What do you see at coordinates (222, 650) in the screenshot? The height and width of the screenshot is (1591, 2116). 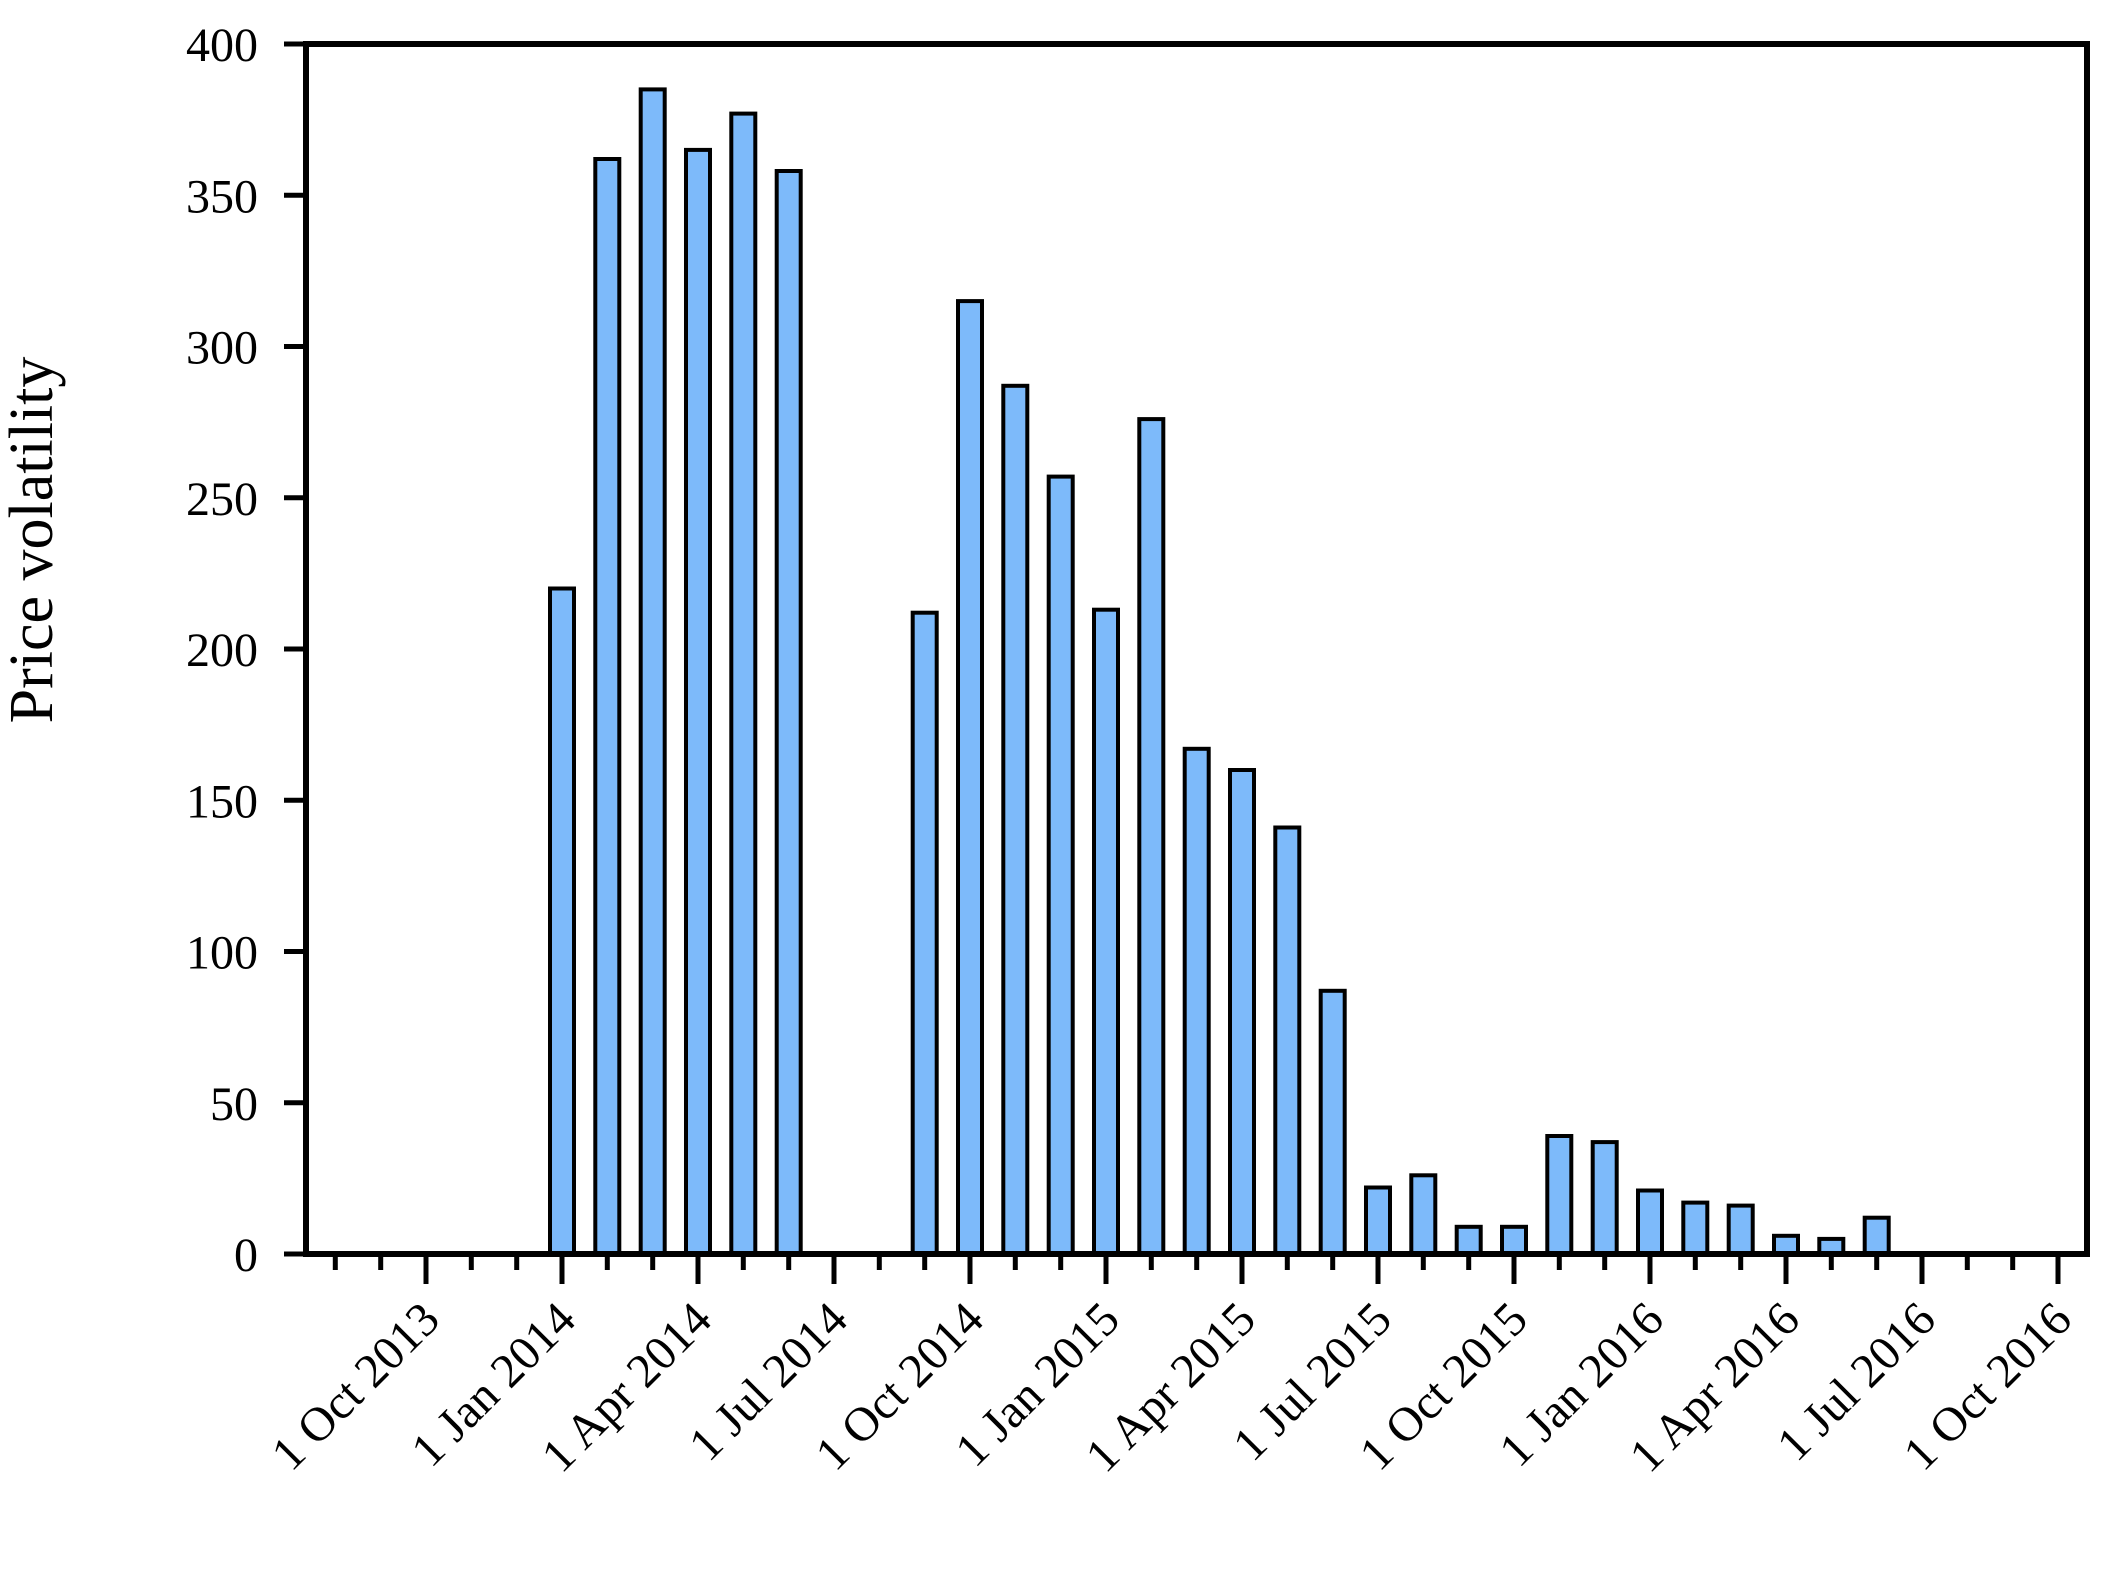 I see `y-tick-label-200: 200` at bounding box center [222, 650].